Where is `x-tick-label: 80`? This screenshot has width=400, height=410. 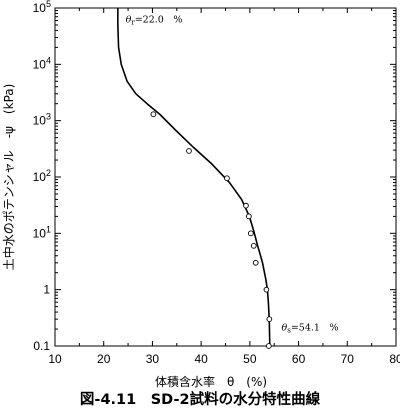 x-tick-label: 80 is located at coordinates (394, 359).